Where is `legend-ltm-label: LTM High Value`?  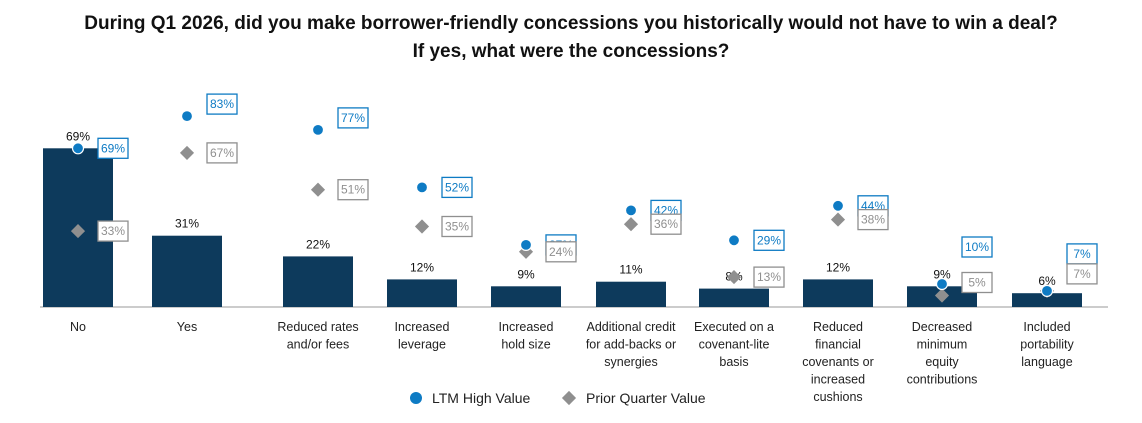 legend-ltm-label: LTM High Value is located at coordinates (481, 398).